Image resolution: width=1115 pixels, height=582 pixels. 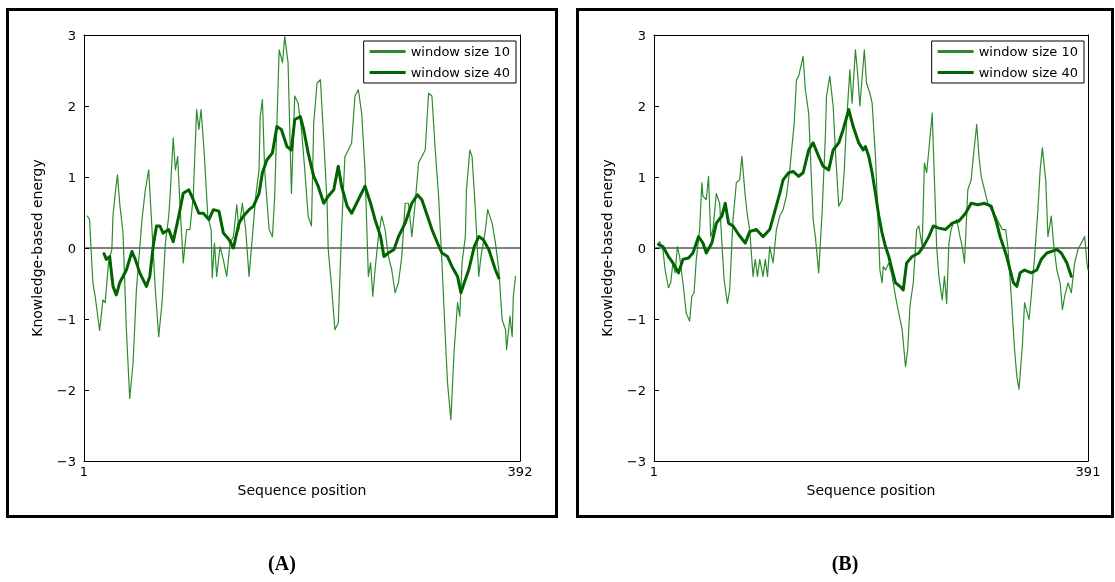 What do you see at coordinates (520, 471) in the screenshot?
I see `x-tick-label: 392` at bounding box center [520, 471].